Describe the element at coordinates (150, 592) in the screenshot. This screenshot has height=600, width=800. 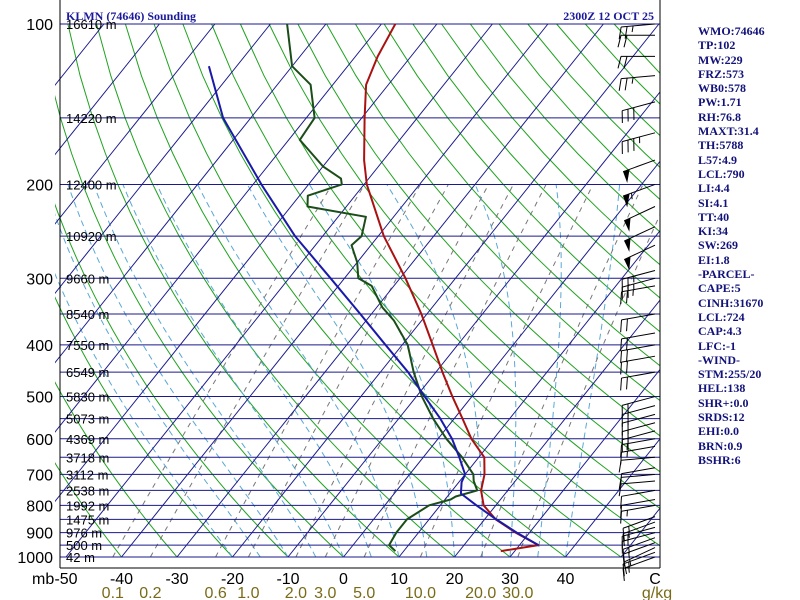
I see `mixing-ratio-tick-label: 0.2` at that location.